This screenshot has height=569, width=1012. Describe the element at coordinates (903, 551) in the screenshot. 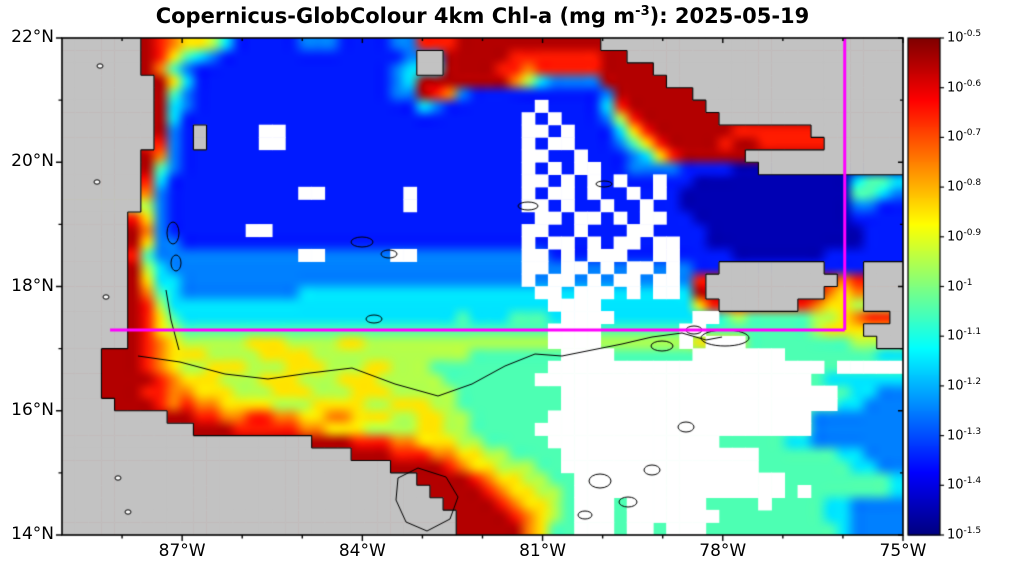

I see `x-tick-label: 75°W` at that location.